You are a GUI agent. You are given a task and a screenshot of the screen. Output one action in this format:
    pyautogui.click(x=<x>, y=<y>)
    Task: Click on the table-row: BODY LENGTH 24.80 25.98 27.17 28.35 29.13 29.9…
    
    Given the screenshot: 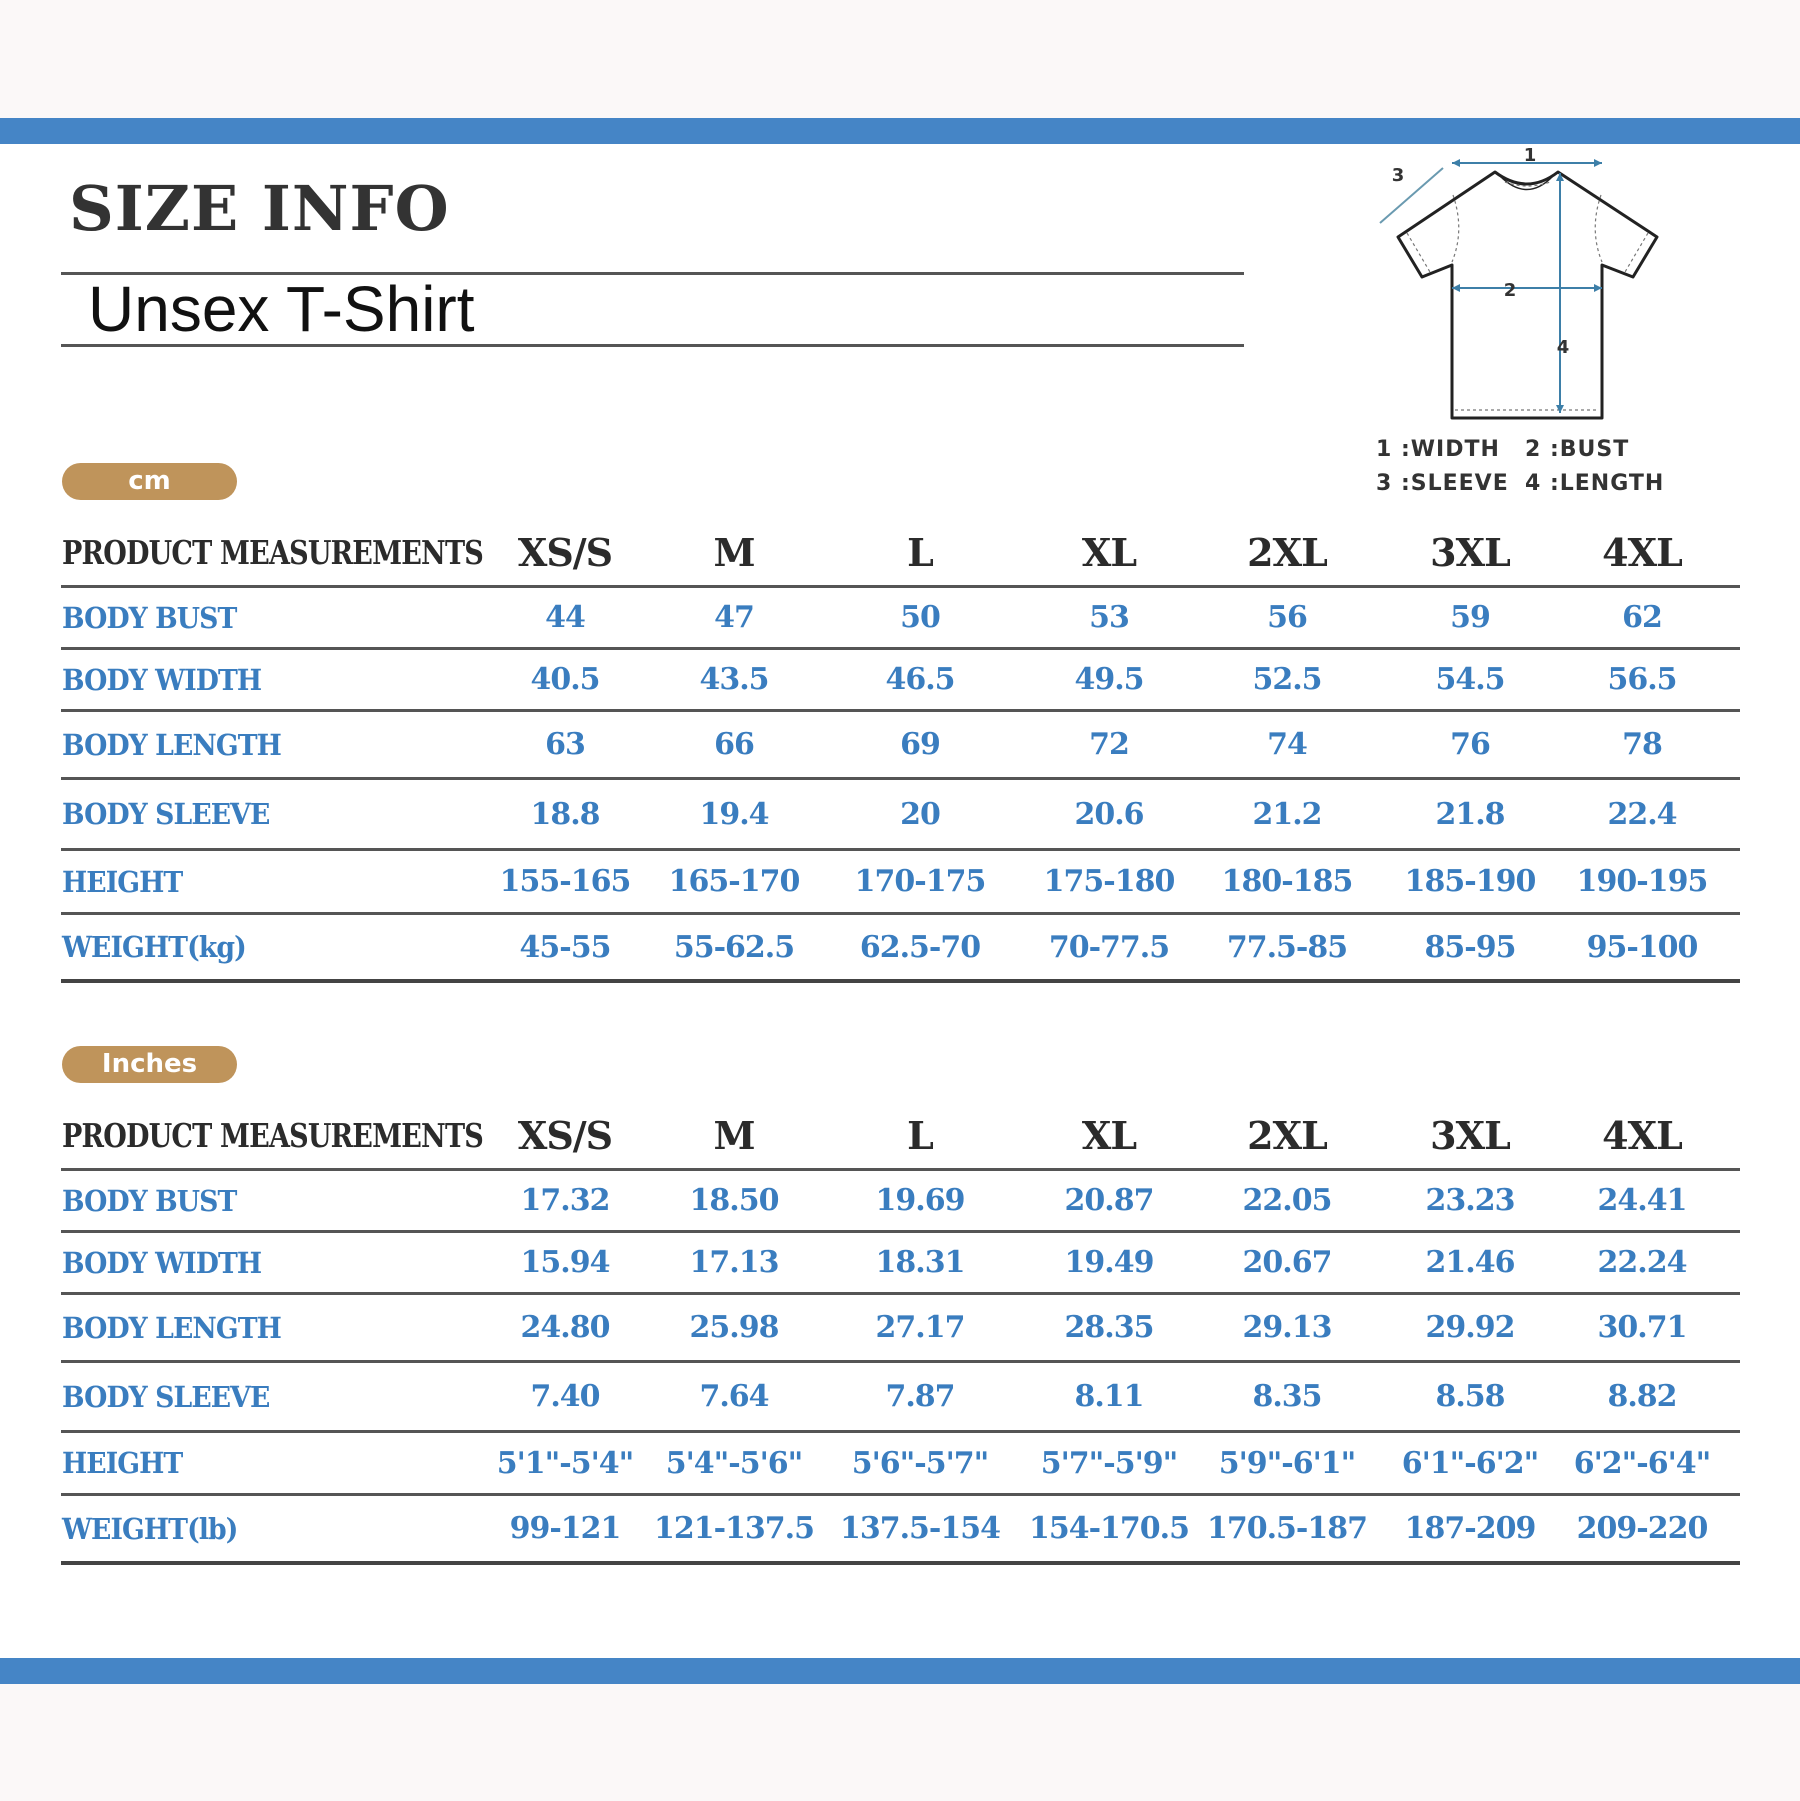 What is the action you would take?
    pyautogui.click(x=900, y=1329)
    